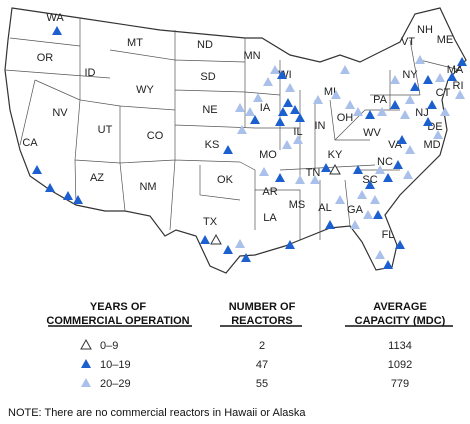 Image resolution: width=470 pixels, height=424 pixels. Describe the element at coordinates (431, 145) in the screenshot. I see `state-label: MD` at that location.